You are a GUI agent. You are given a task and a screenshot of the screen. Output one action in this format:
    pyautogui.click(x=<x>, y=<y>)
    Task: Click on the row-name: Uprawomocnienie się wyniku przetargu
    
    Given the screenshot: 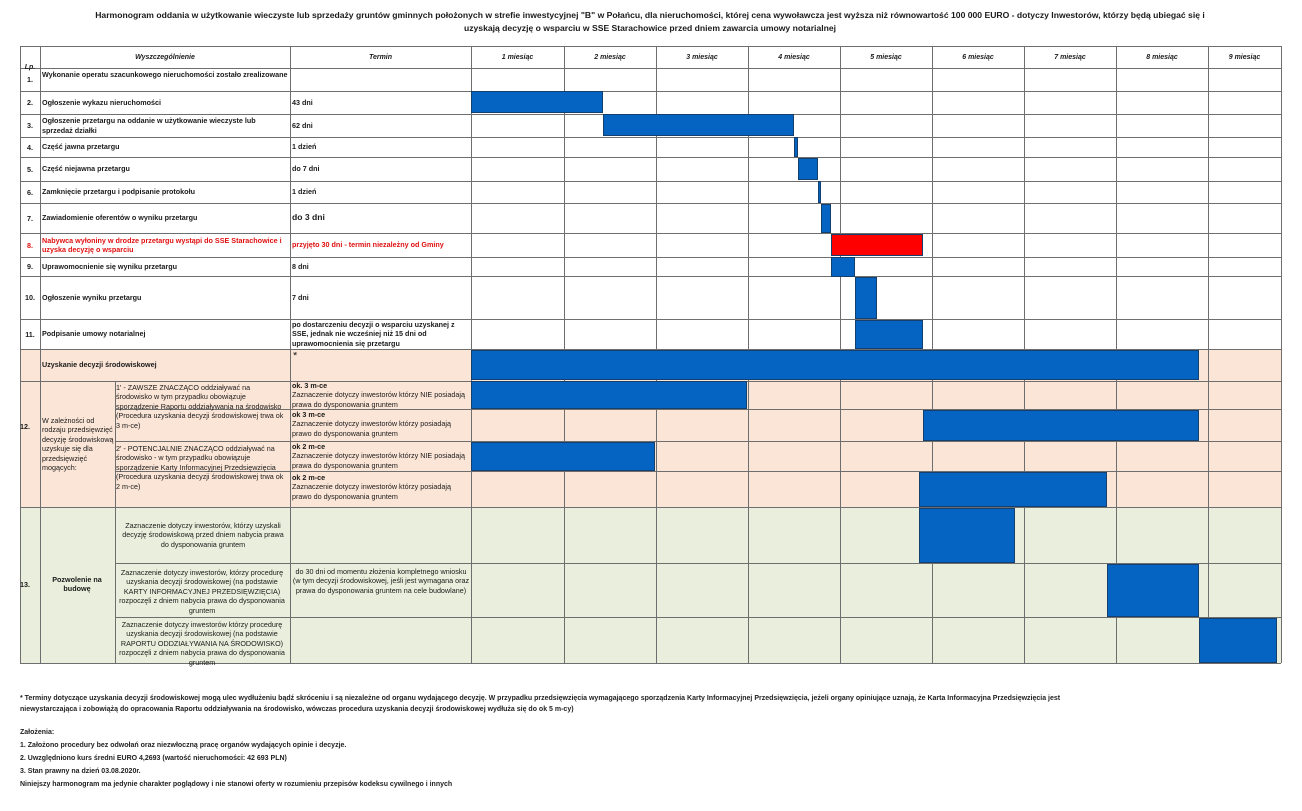 What is the action you would take?
    pyautogui.click(x=109, y=266)
    